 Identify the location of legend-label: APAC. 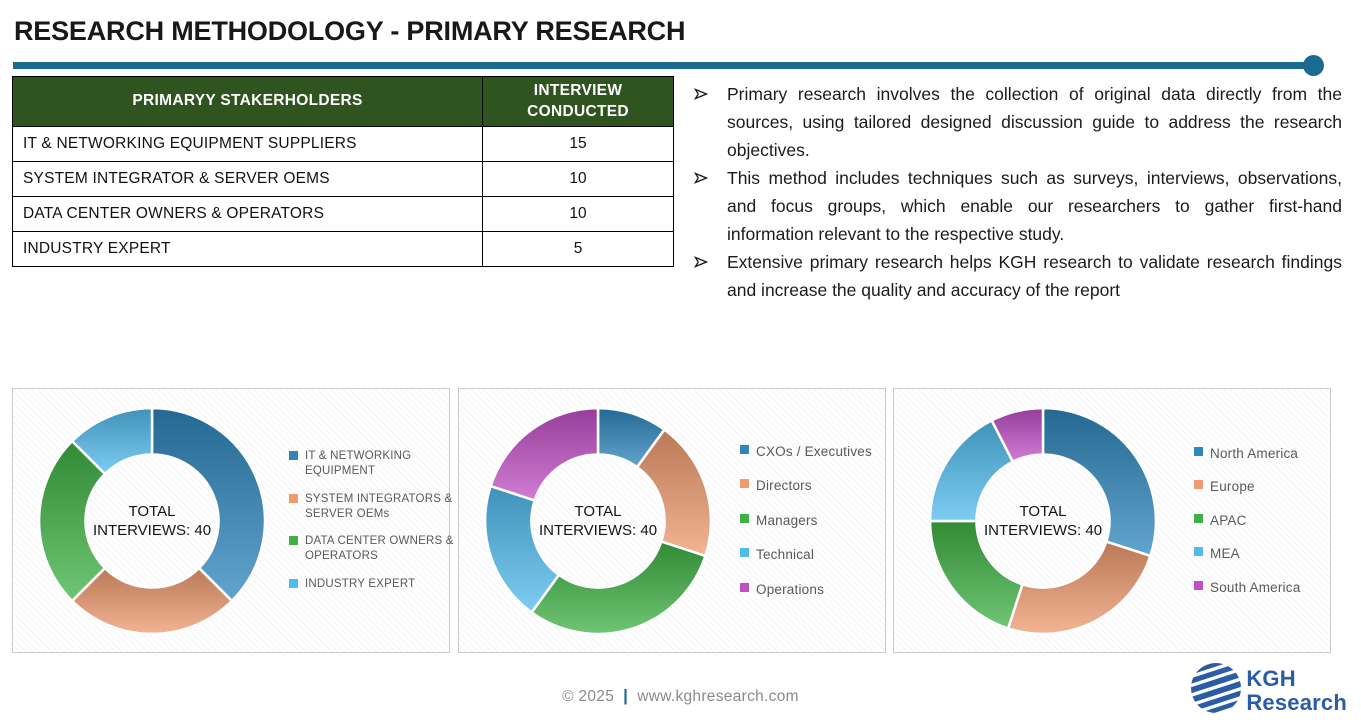
(1228, 520).